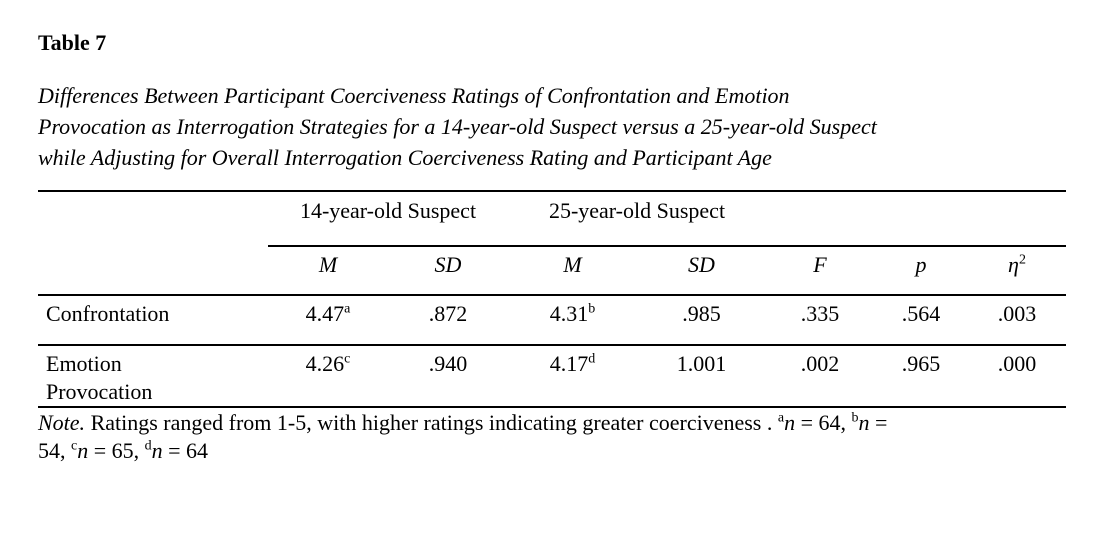 This screenshot has height=538, width=1104. Describe the element at coordinates (325, 313) in the screenshot. I see `cell-value: 4.47` at that location.